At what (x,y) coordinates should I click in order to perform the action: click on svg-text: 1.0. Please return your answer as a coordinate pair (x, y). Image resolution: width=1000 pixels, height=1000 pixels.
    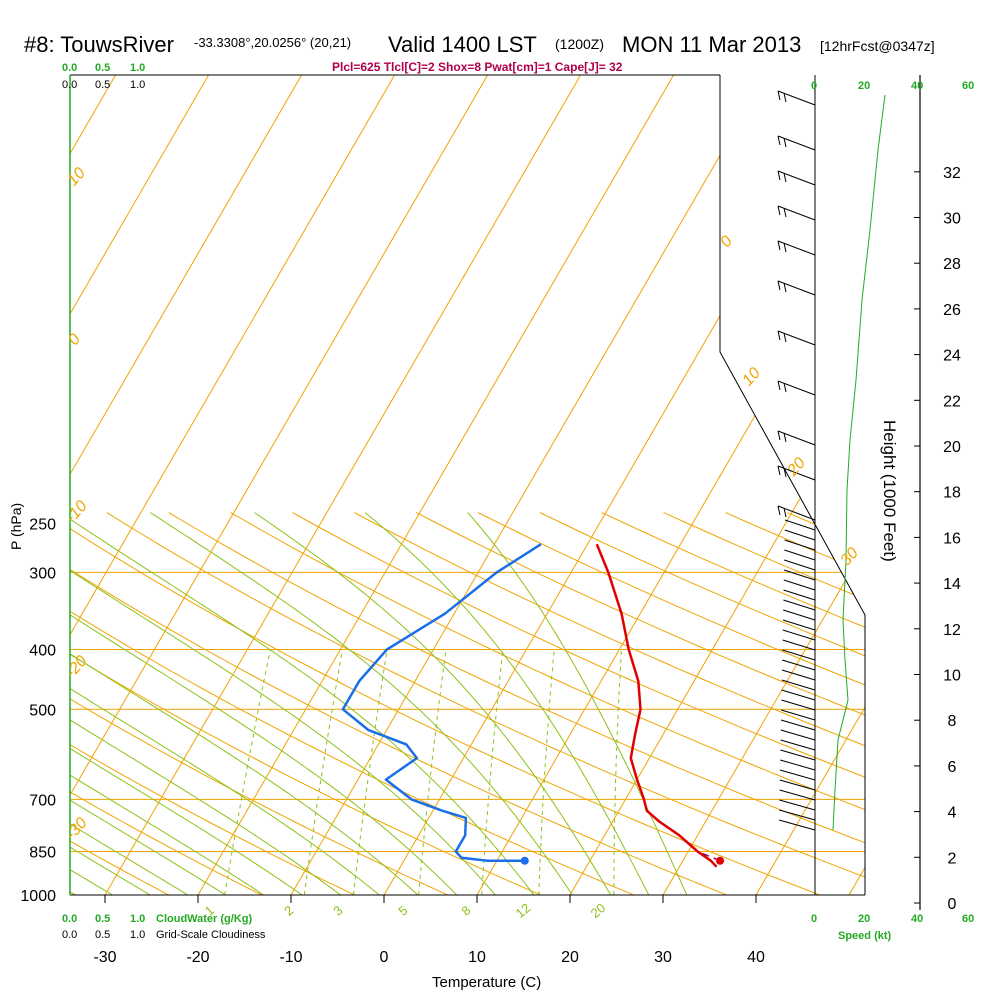
    Looking at the image, I should click on (137, 935).